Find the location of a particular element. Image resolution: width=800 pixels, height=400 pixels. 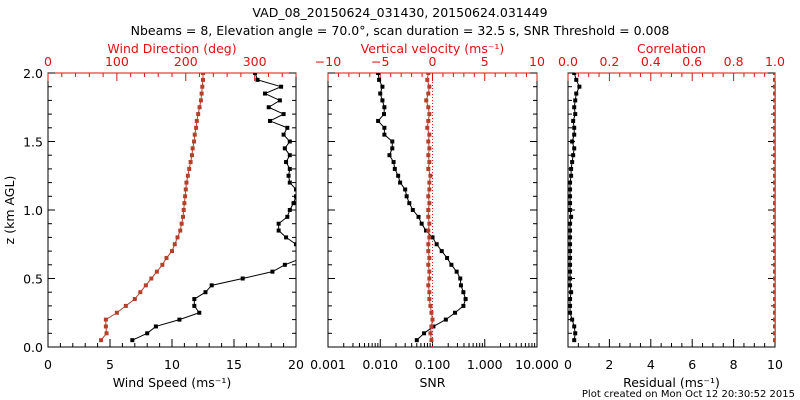

x-tick-label: 6 is located at coordinates (692, 364).